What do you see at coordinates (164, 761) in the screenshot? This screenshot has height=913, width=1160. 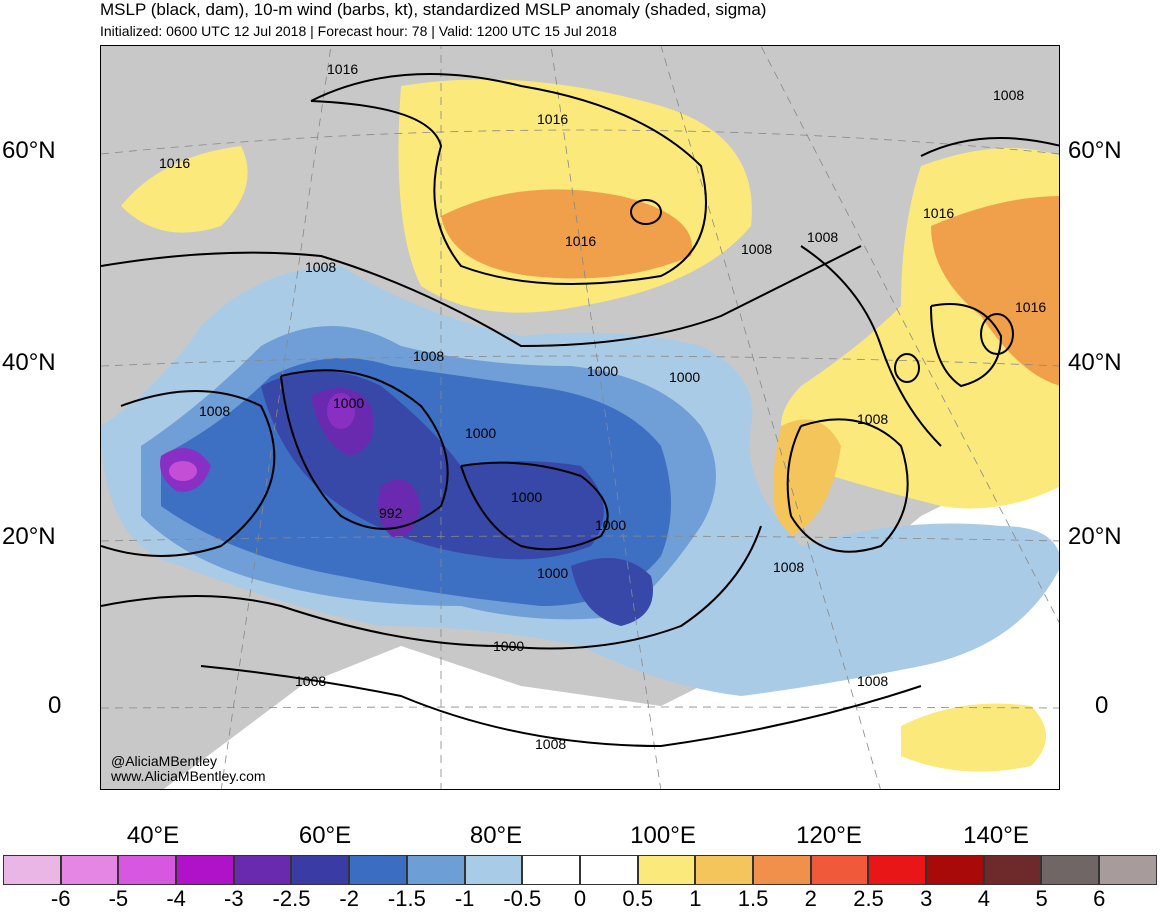 I see `credit-handle: @AliciaMBentley` at bounding box center [164, 761].